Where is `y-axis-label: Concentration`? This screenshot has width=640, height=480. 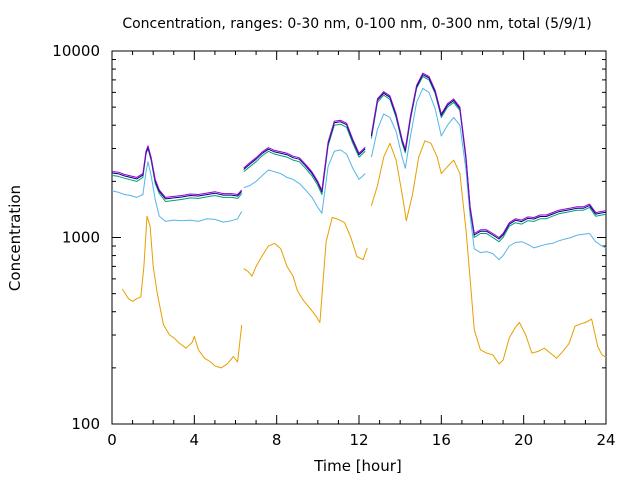 y-axis-label: Concentration is located at coordinates (15, 238).